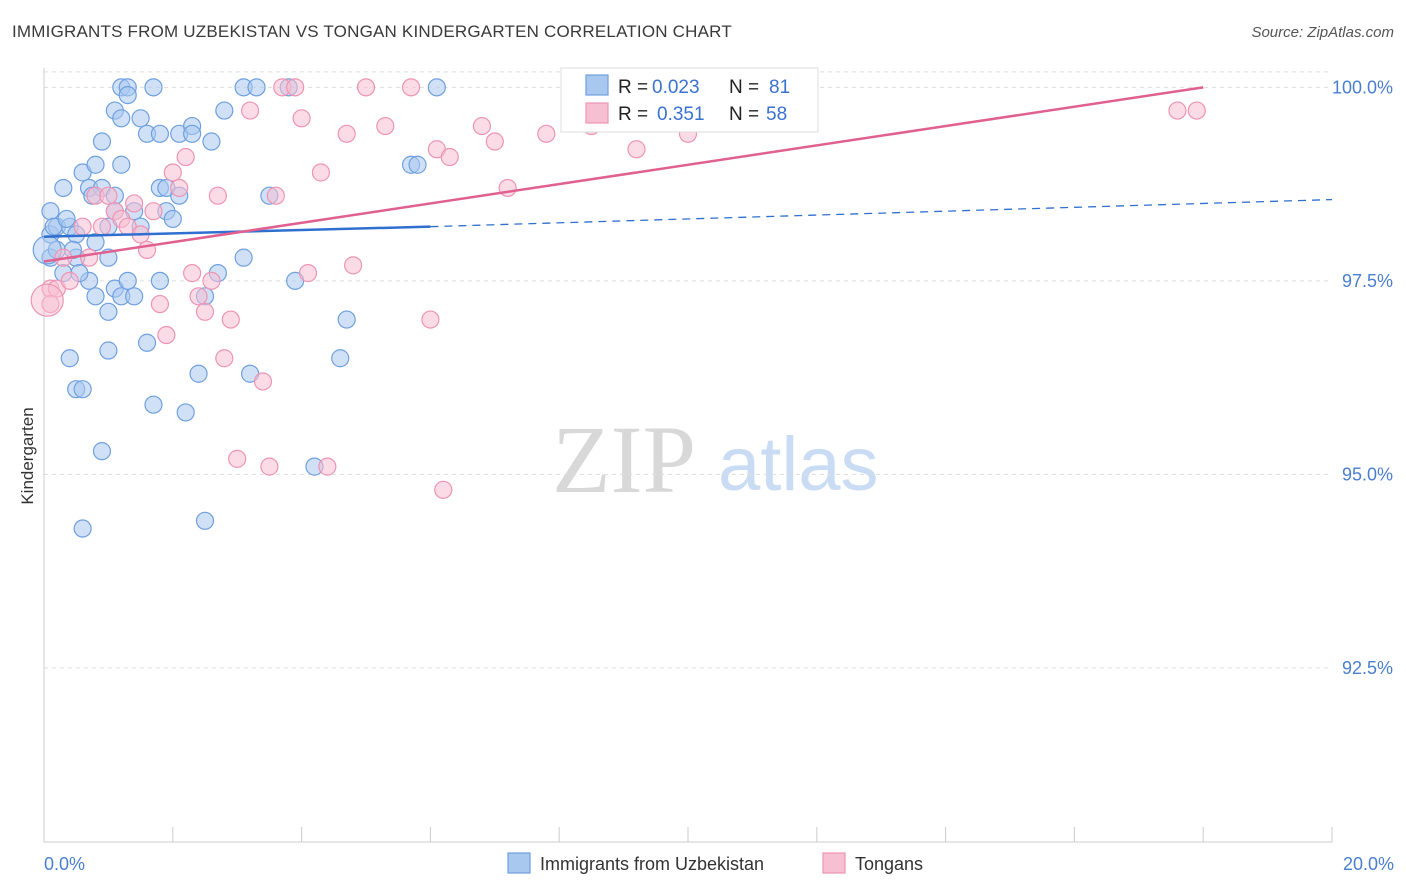 The image size is (1406, 892). What do you see at coordinates (744, 114) in the screenshot?
I see `legend-n-label-2: N =` at bounding box center [744, 114].